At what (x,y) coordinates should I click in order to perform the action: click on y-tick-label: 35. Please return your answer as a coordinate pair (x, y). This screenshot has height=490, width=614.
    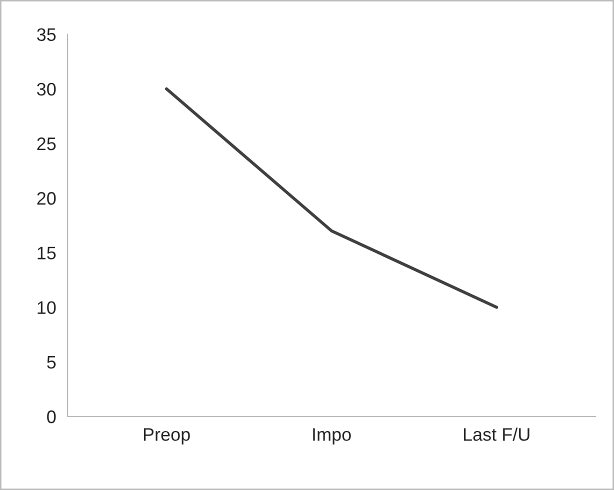
    Looking at the image, I should click on (46, 35).